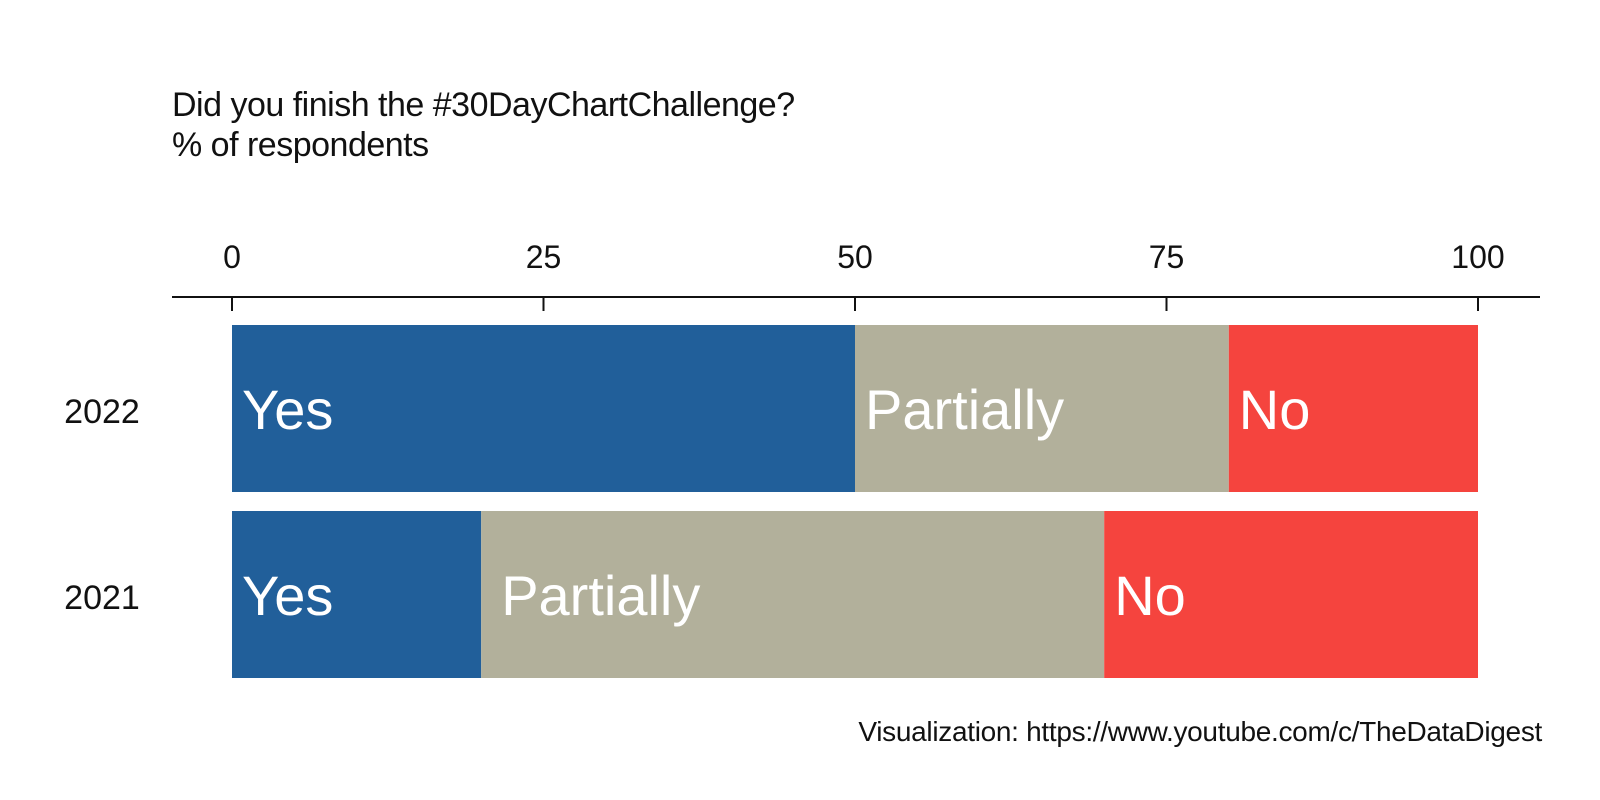 This screenshot has height=800, width=1600. What do you see at coordinates (357, 594) in the screenshot?
I see `bar-yes-2021` at bounding box center [357, 594].